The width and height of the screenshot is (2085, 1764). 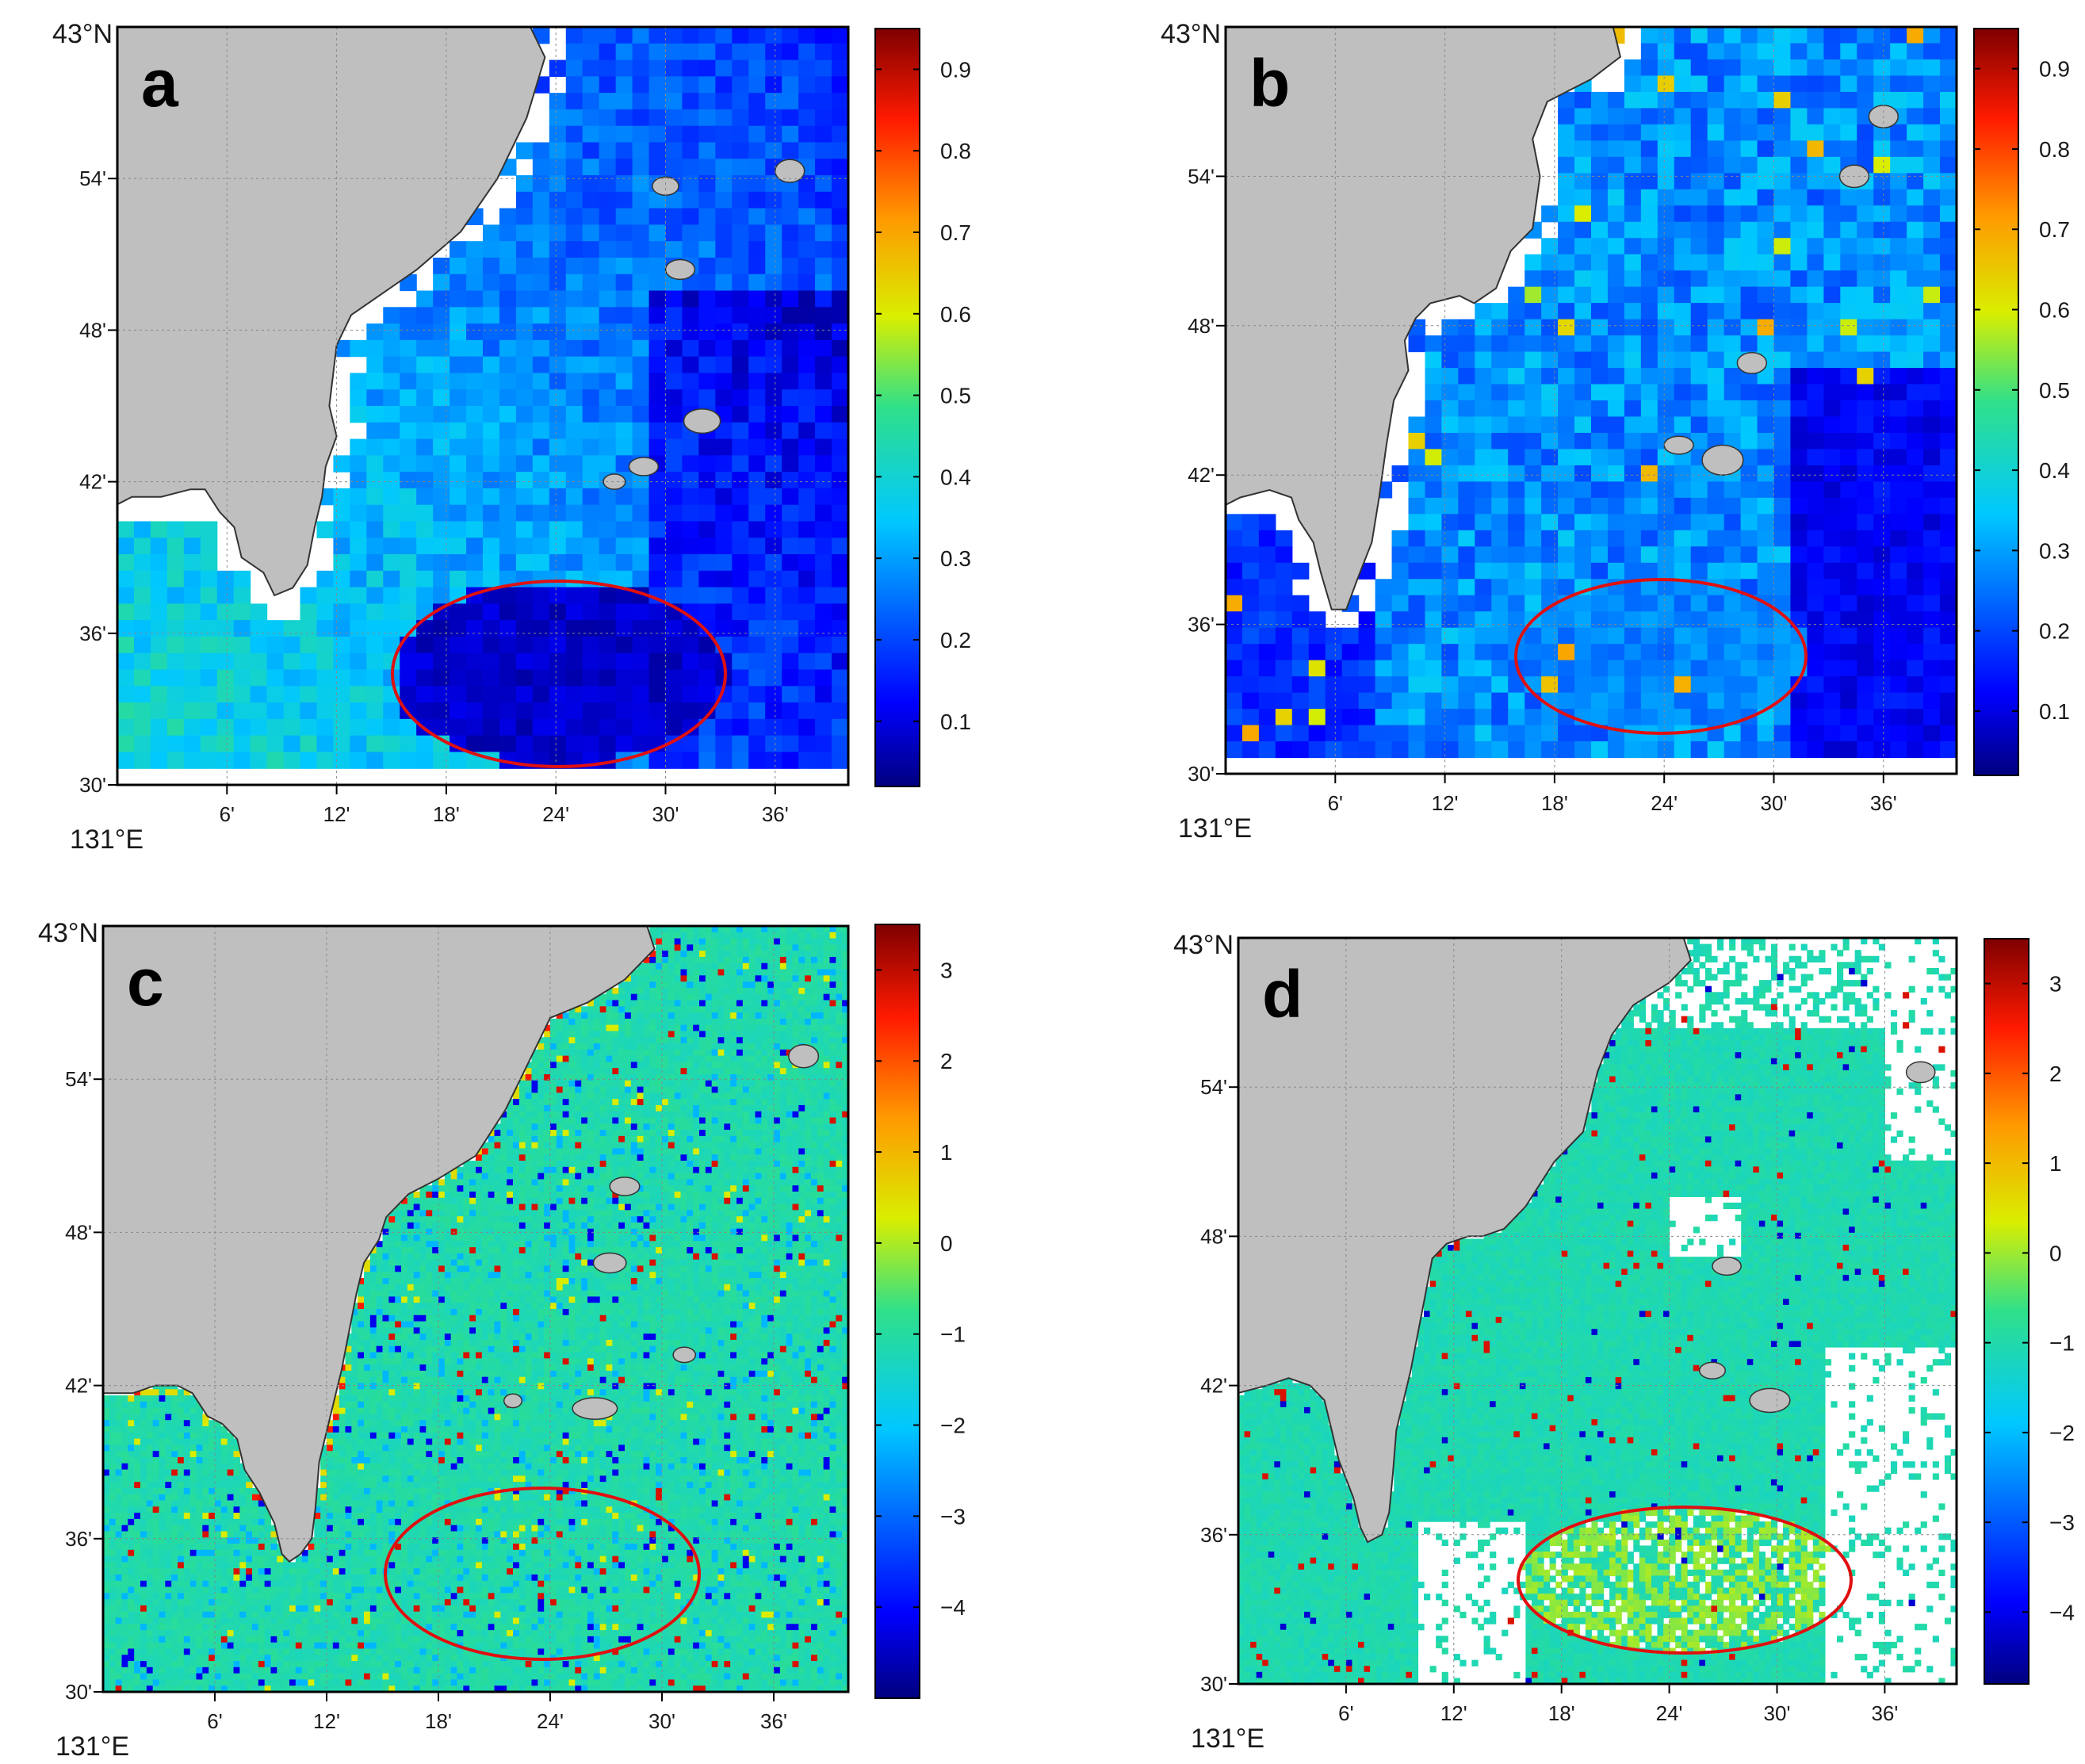 What do you see at coordinates (1213, 1087) in the screenshot?
I see `lat-tick-label: 54'` at bounding box center [1213, 1087].